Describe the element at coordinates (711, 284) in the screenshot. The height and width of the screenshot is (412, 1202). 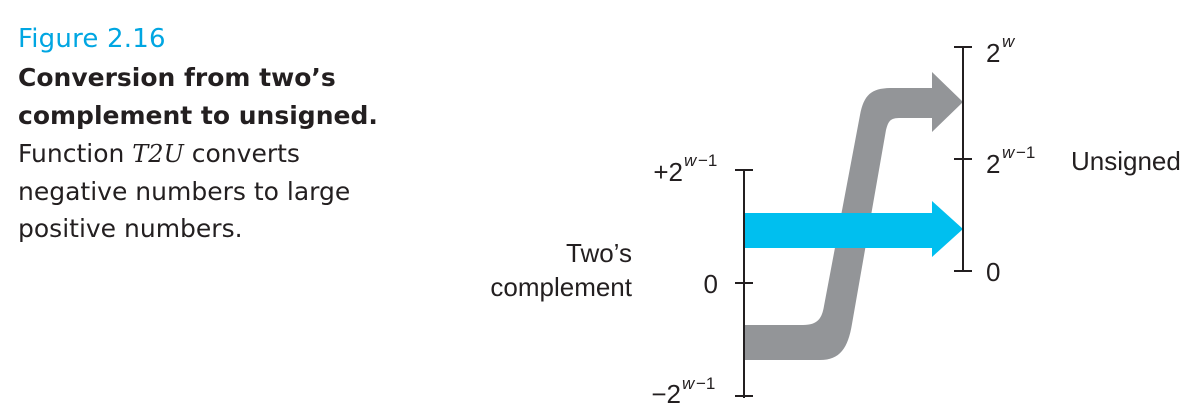
I see `left-tick-label-zero: 0` at that location.